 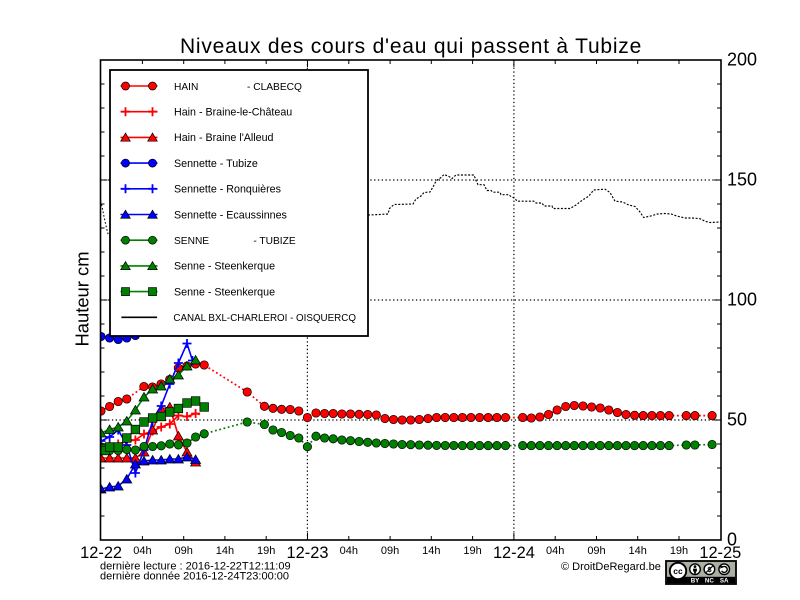 What do you see at coordinates (195, 567) in the screenshot?
I see `svg-text:dernière lecture : 2016-12-22T: dernière lecture : 2016-12-22T12:11:09` at bounding box center [195, 567].